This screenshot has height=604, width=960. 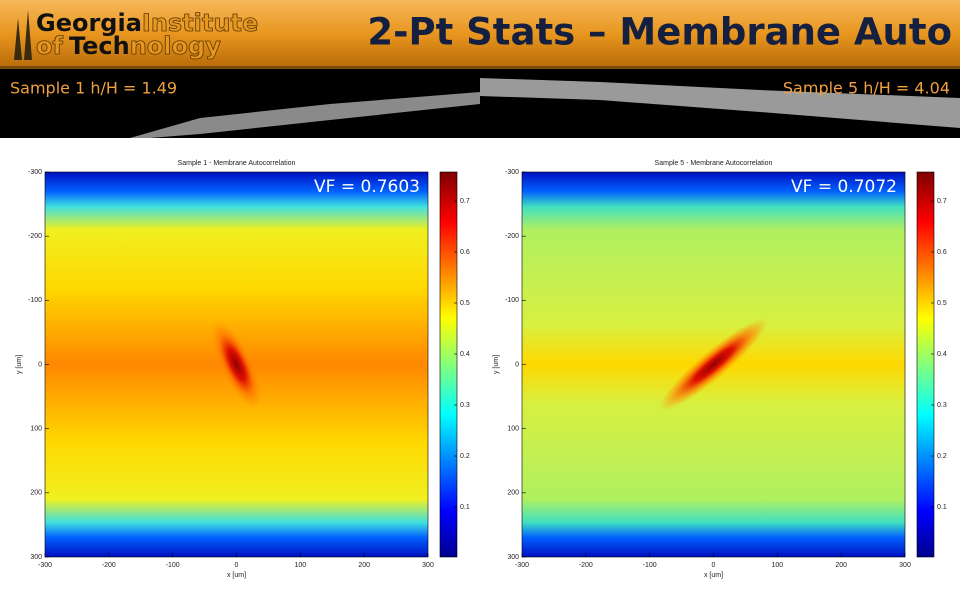 I want to click on plot-title: Sample 1 - Membrane Autocorrelation, so click(x=237, y=163).